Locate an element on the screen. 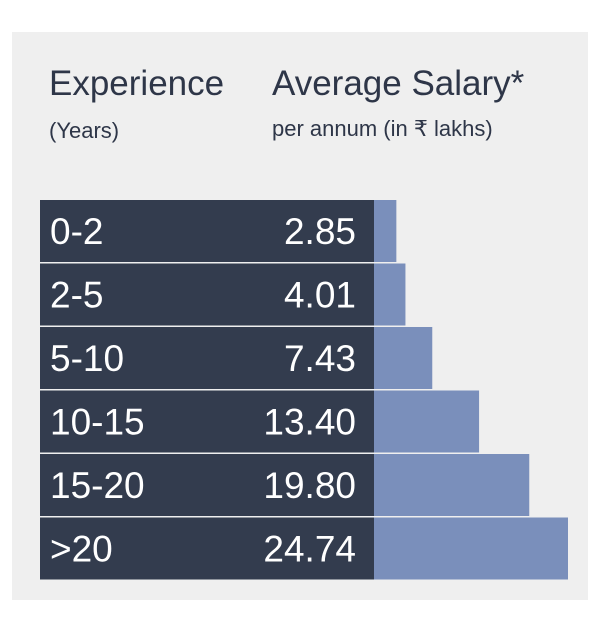 The height and width of the screenshot is (632, 600). category-label: 5-10 is located at coordinates (87, 358).